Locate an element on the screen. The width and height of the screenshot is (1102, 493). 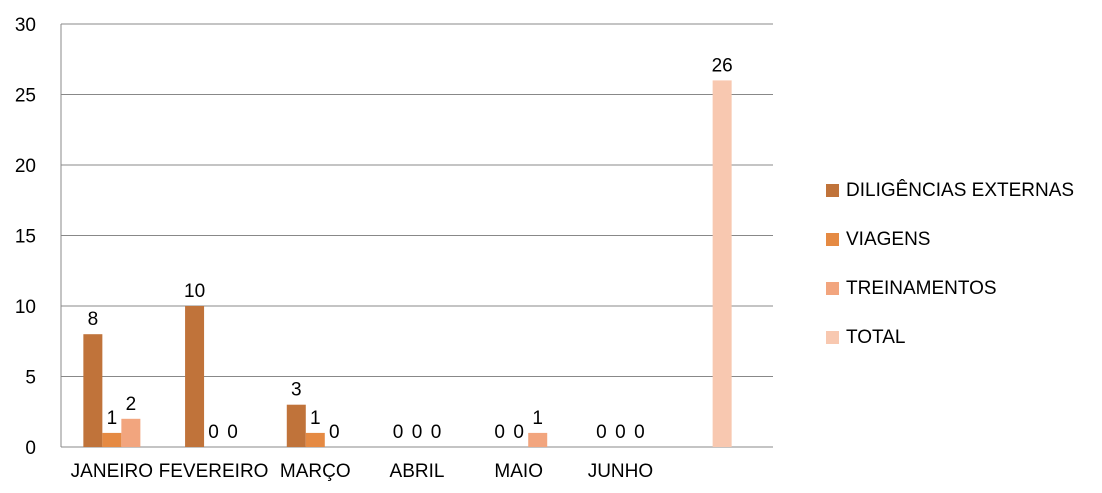
y-tick-label: 5 is located at coordinates (30, 378).